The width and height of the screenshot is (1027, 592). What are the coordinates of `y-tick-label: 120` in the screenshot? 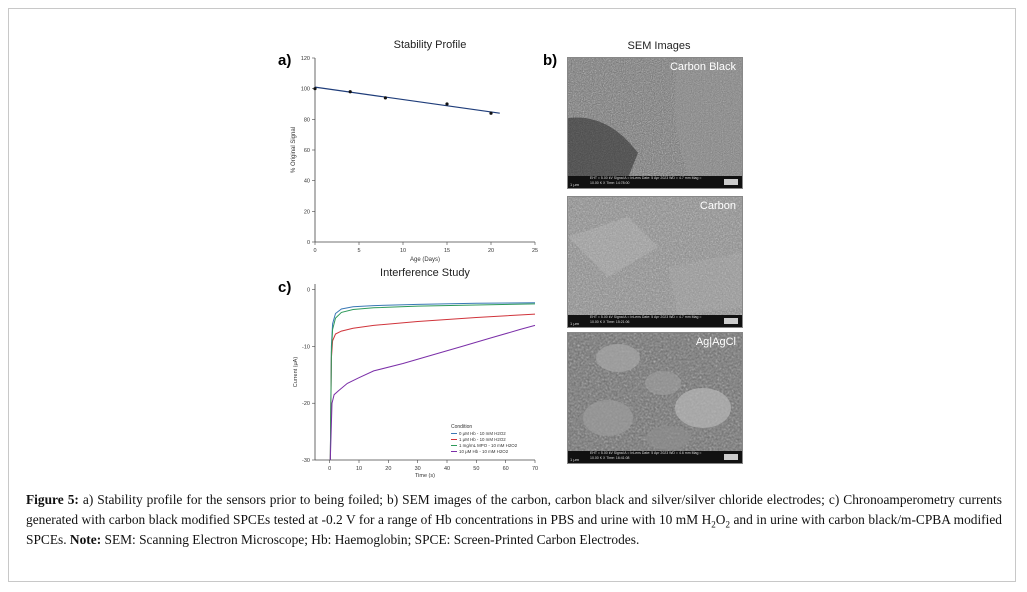 It's located at (305, 59).